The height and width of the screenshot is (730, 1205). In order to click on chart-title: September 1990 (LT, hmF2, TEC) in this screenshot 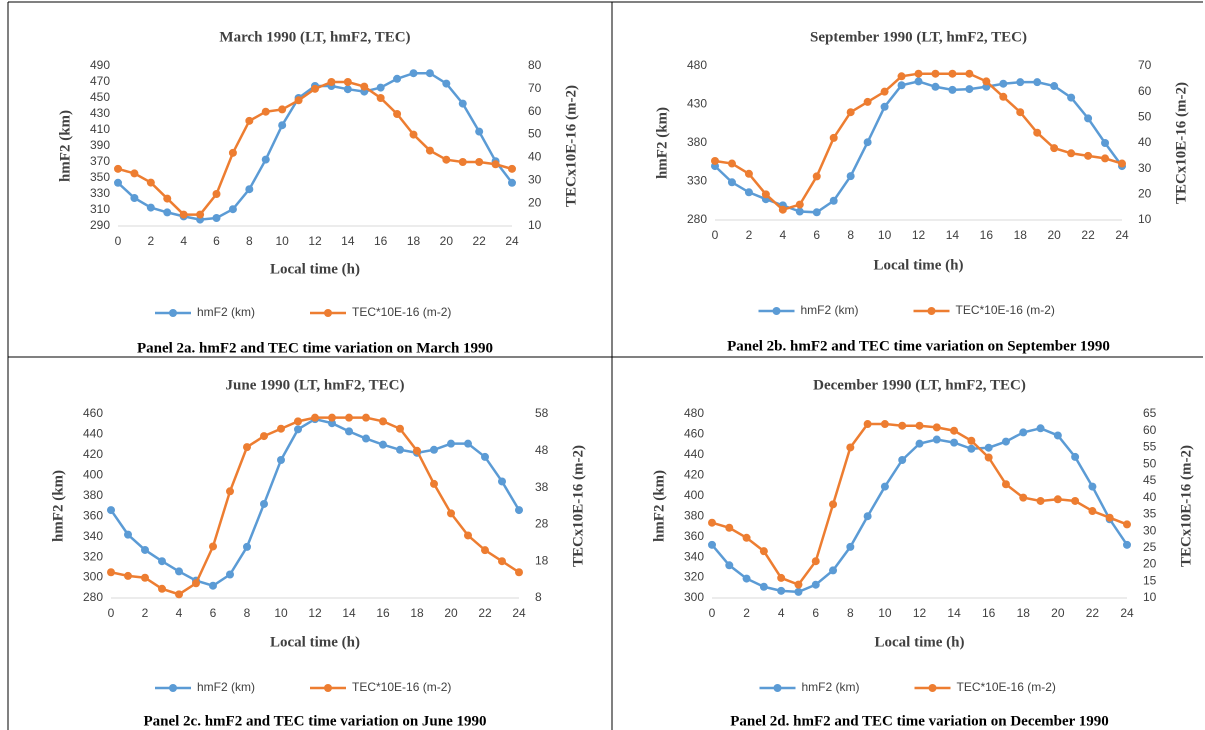, I will do `click(918, 37)`.